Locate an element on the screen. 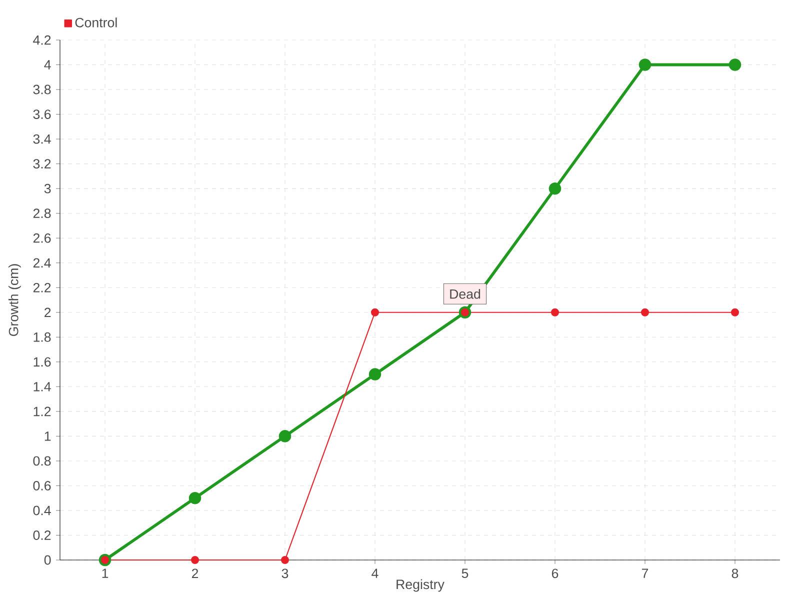 The image size is (800, 600). y-tick-label: 0.4 is located at coordinates (42, 511).